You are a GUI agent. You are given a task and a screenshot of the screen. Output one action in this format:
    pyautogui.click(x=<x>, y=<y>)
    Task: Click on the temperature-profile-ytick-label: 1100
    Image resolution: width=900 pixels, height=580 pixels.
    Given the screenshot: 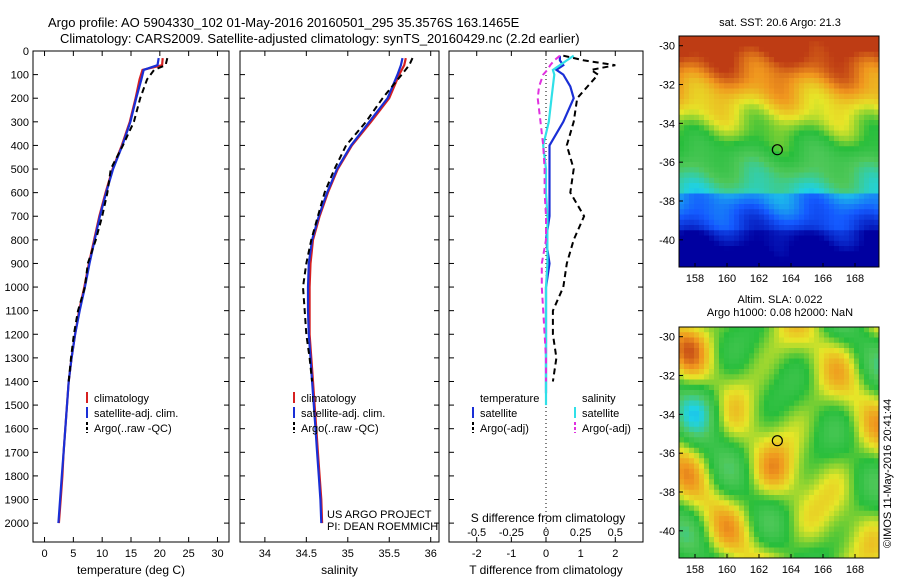 What is the action you would take?
    pyautogui.click(x=17, y=312)
    